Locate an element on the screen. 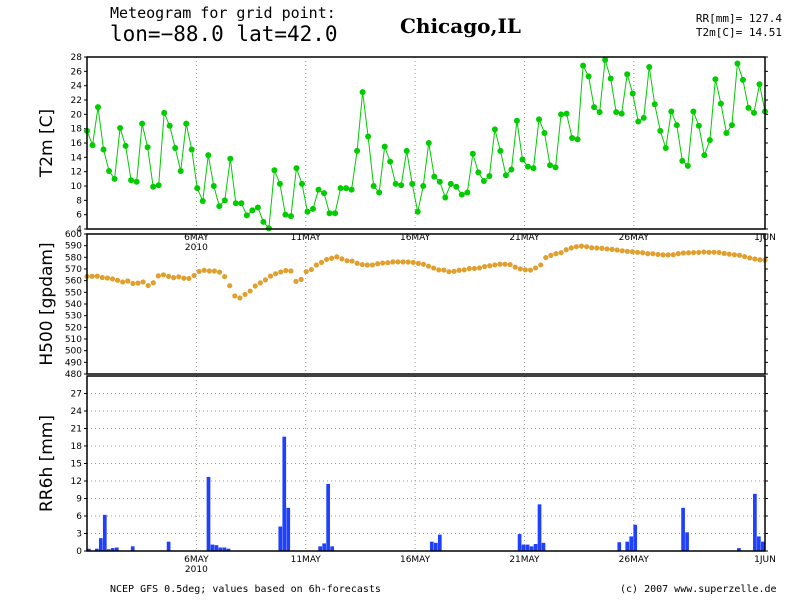  y-tick-label: 18 is located at coordinates (77, 130).